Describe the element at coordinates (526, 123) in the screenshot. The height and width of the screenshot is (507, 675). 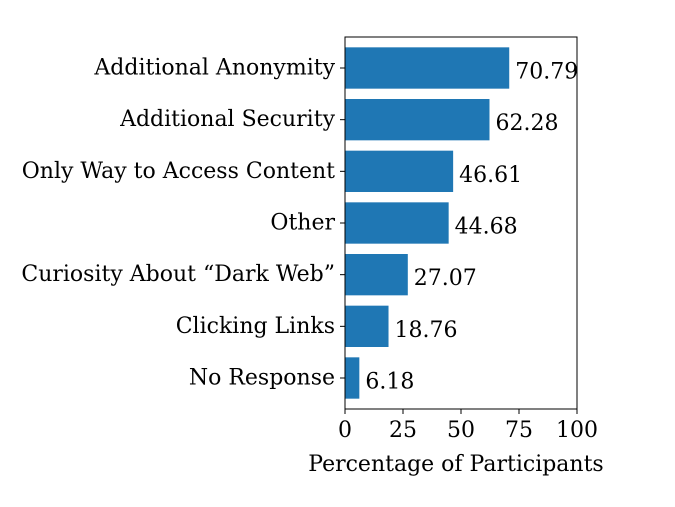
I see `value-label: 62.28` at that location.